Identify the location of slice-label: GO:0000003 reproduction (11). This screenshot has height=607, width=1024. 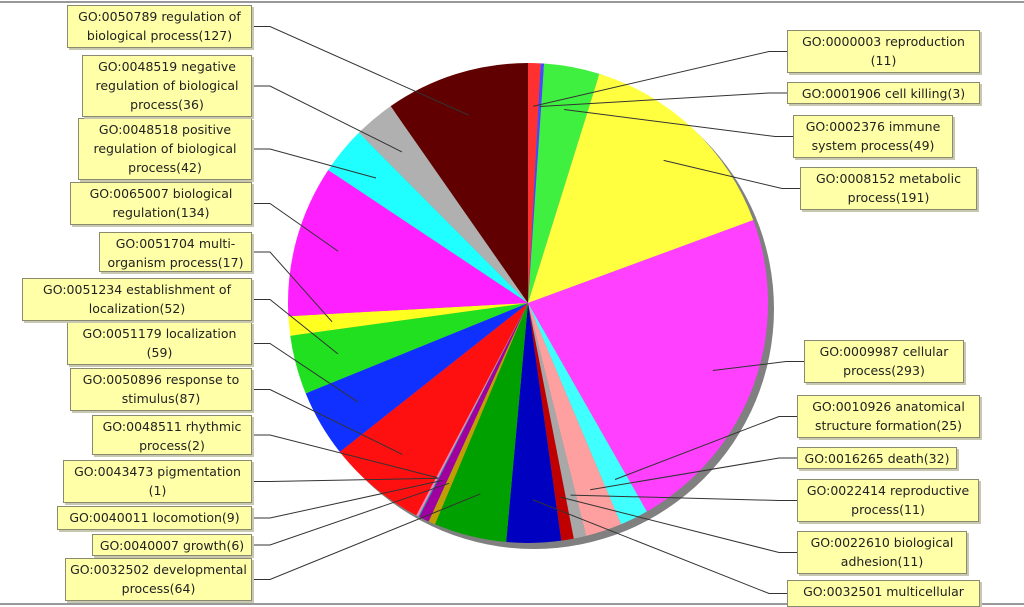
(883, 51).